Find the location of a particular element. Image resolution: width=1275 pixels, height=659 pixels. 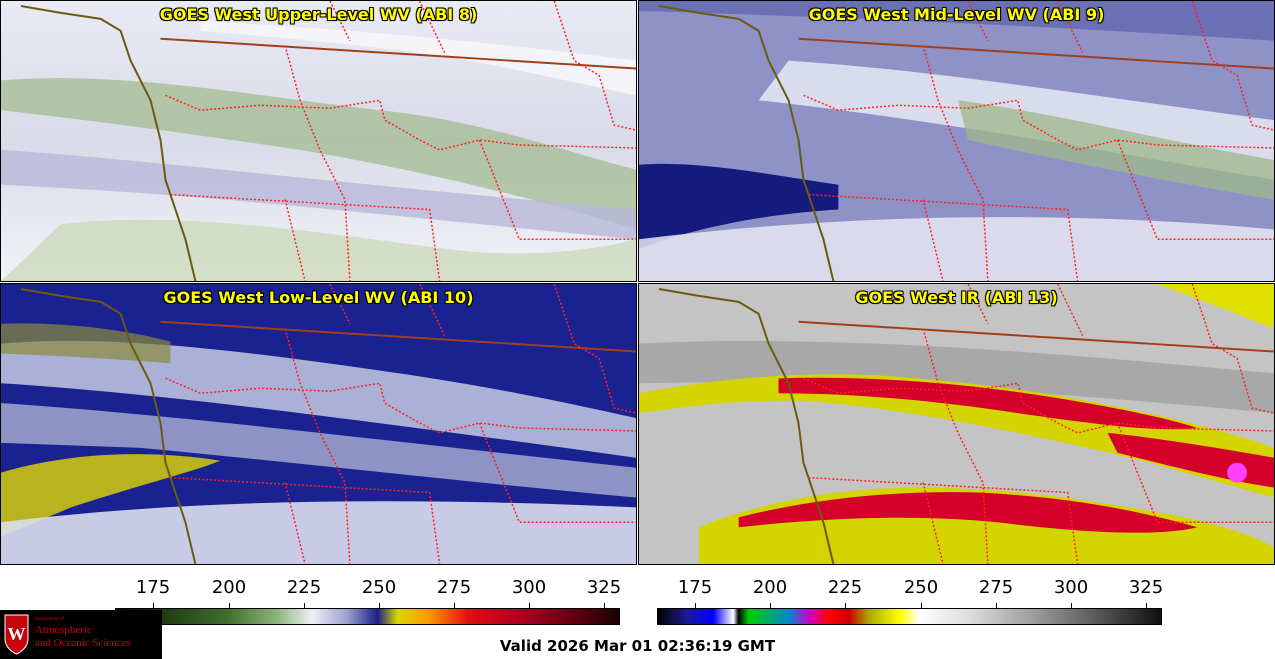

ir-tick-label: 325 is located at coordinates (1146, 587).